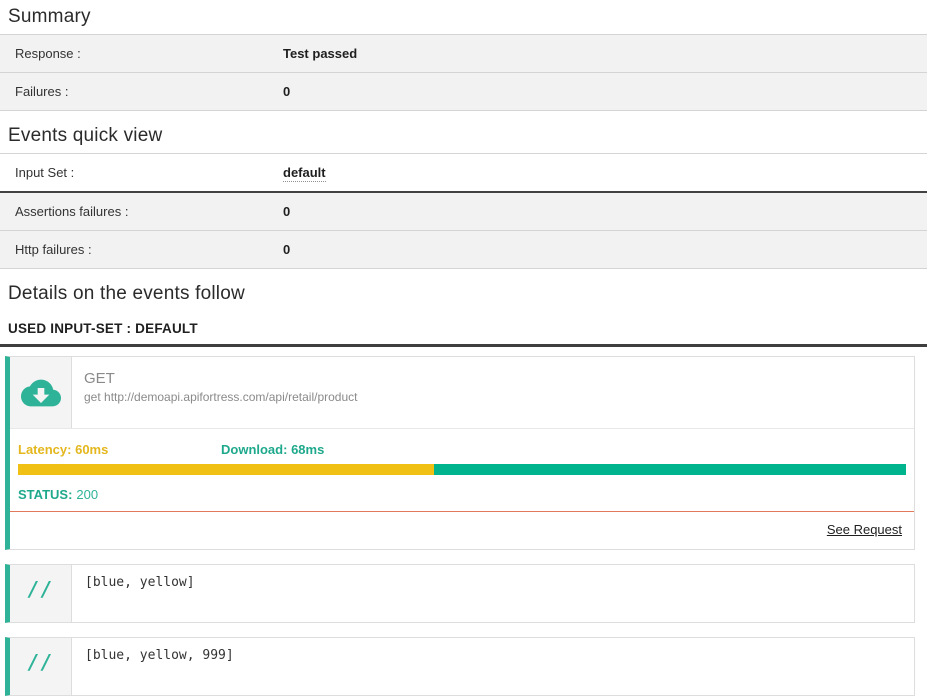 The width and height of the screenshot is (927, 696). Describe the element at coordinates (273, 449) in the screenshot. I see `download-label: Download: 68ms` at that location.